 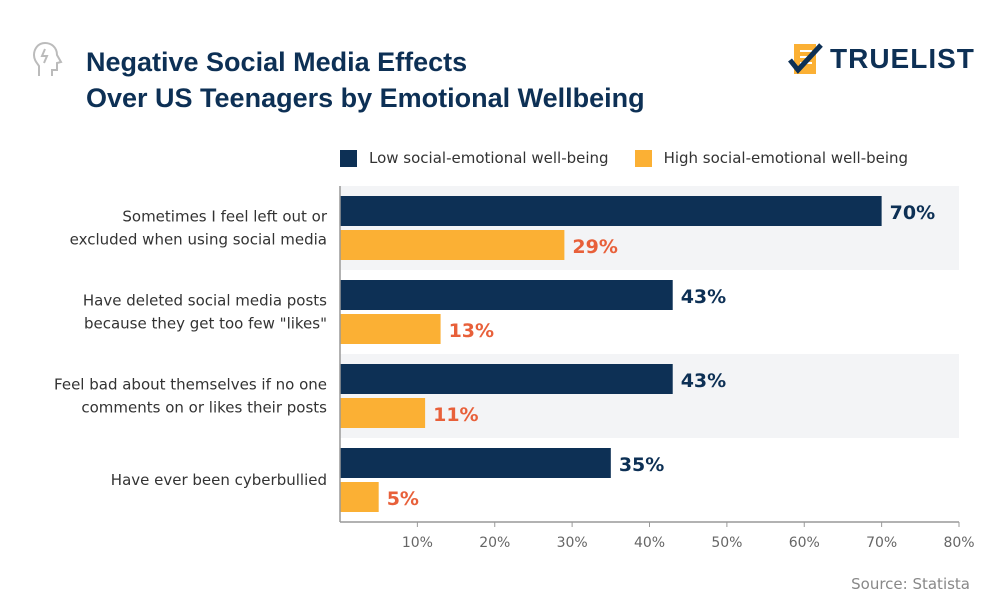 What do you see at coordinates (198, 240) in the screenshot?
I see `category-label: excluded when using social media` at bounding box center [198, 240].